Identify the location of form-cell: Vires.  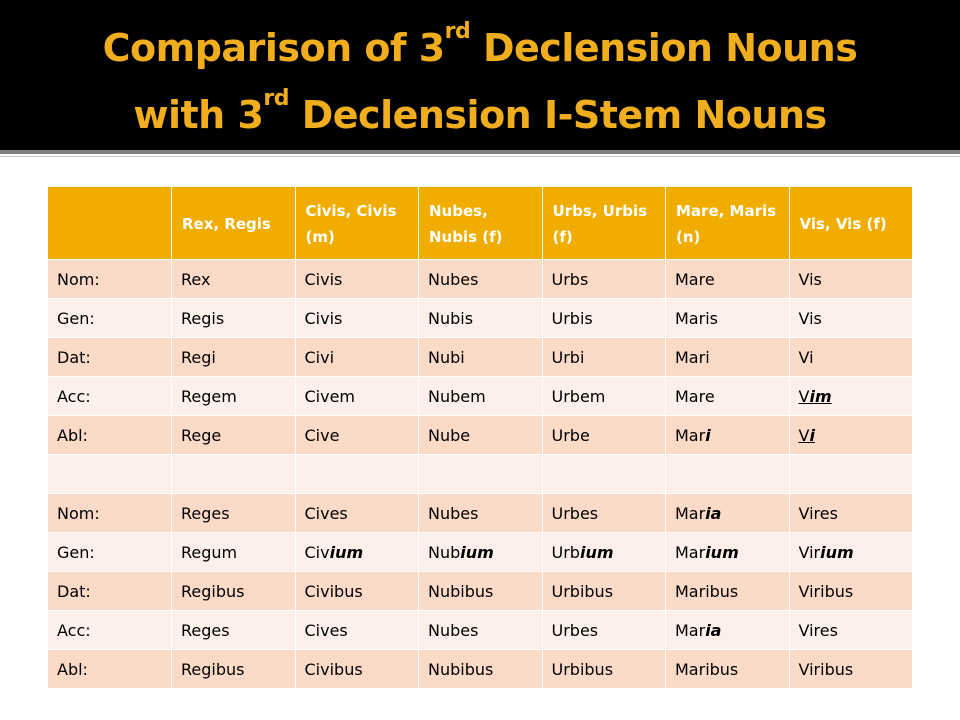
(850, 630).